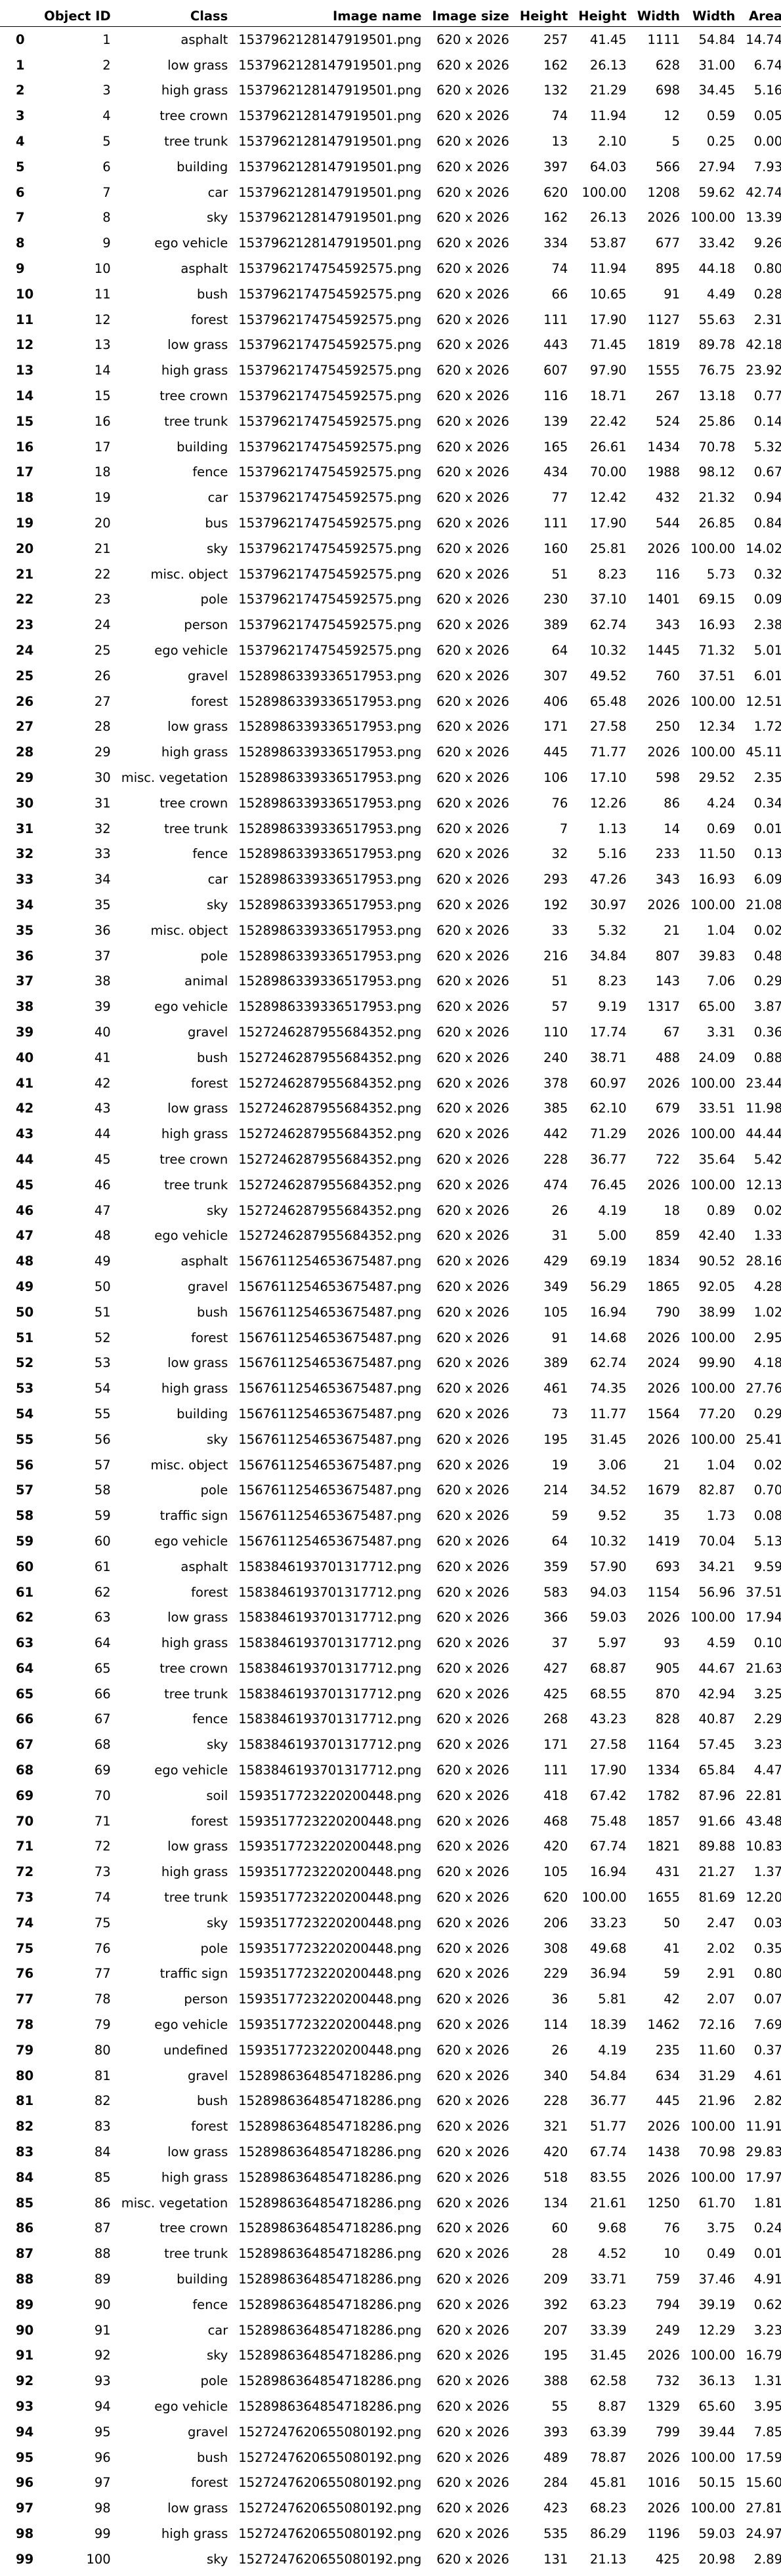 Image resolution: width=781 pixels, height=2576 pixels. Describe the element at coordinates (25, 701) in the screenshot. I see `row-index: 26` at that location.